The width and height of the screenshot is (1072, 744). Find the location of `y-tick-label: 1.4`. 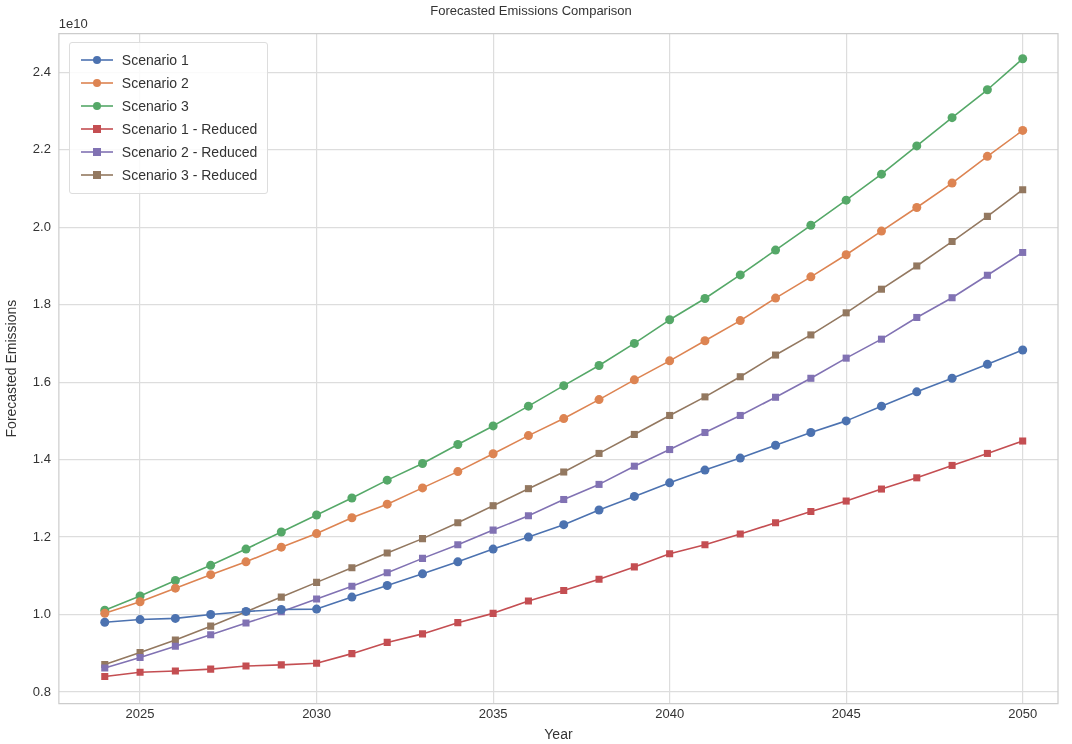

y-tick-label: 1.4 is located at coordinates (41, 459).